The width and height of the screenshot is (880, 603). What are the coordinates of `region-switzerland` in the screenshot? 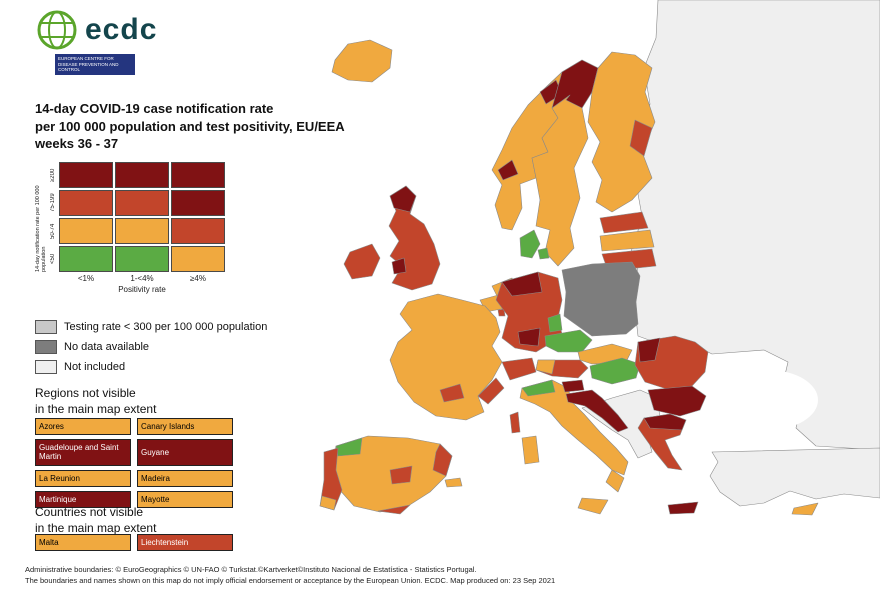 It's located at (519, 369).